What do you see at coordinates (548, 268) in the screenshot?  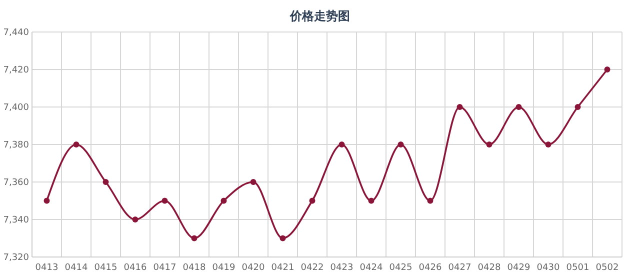 I see `x-tick-label: 0430` at bounding box center [548, 268].